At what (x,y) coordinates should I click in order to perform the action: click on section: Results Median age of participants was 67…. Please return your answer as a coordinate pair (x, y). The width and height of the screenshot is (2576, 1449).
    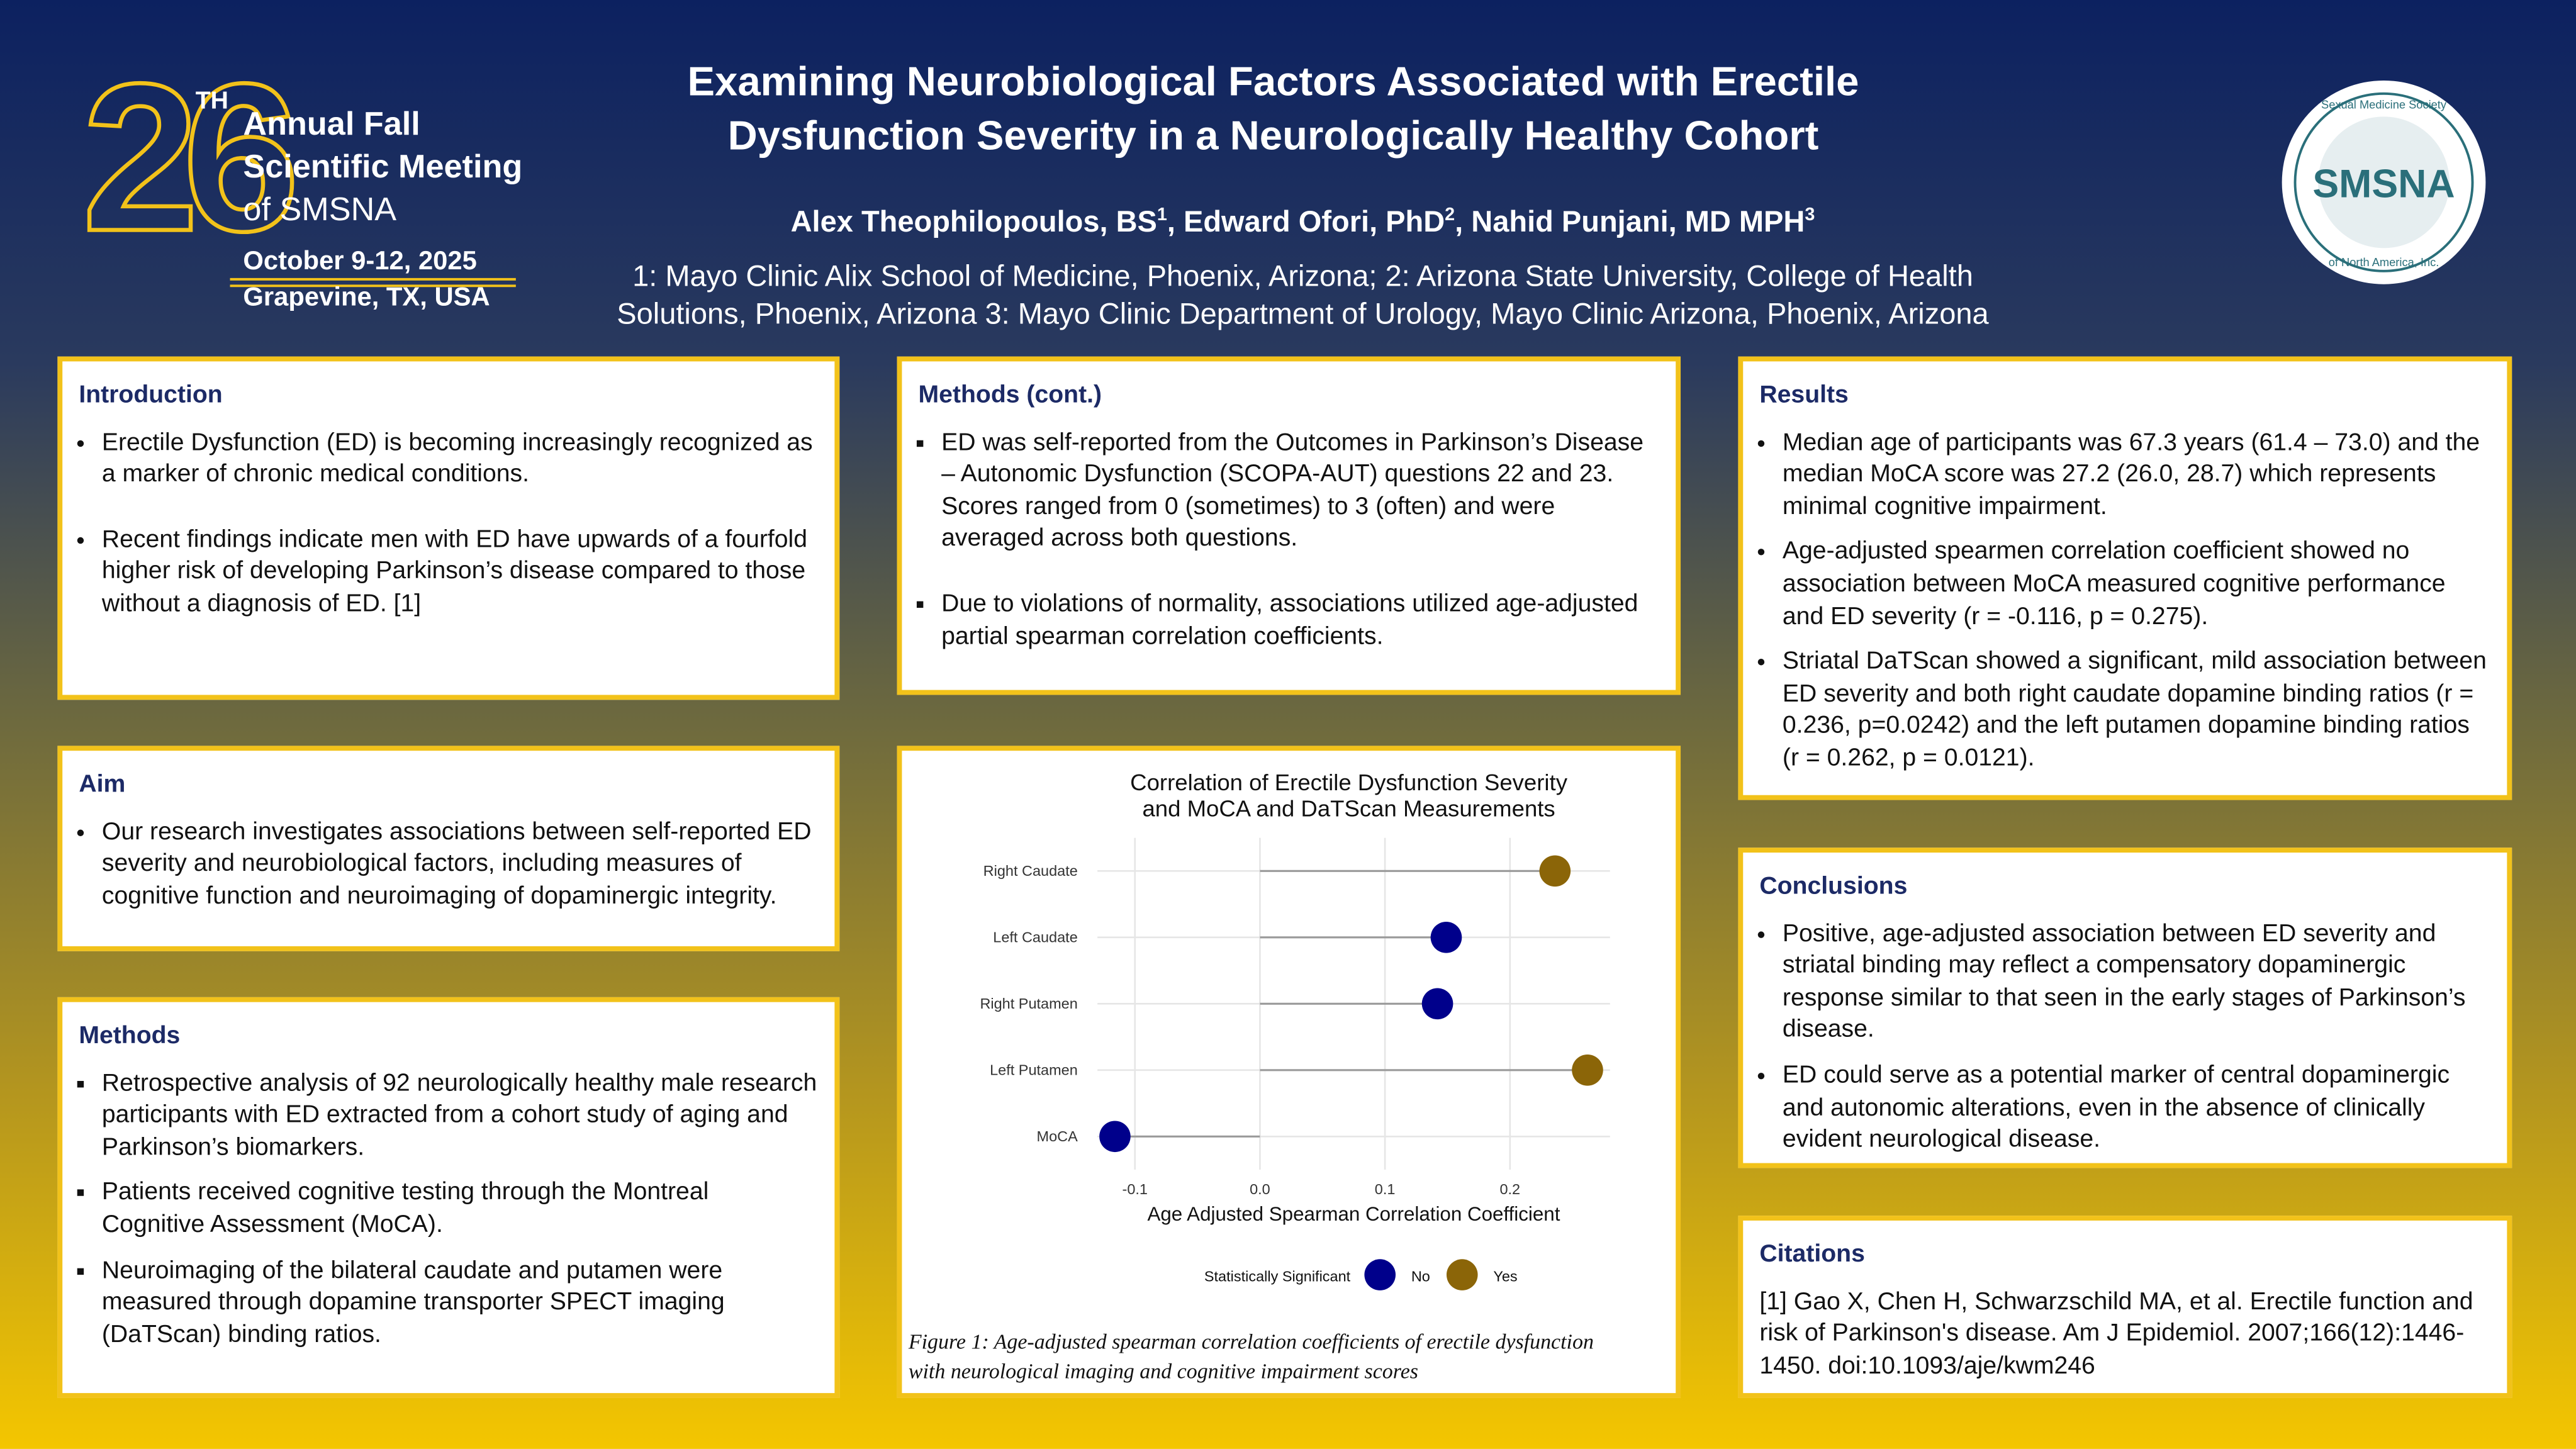
    Looking at the image, I should click on (2125, 578).